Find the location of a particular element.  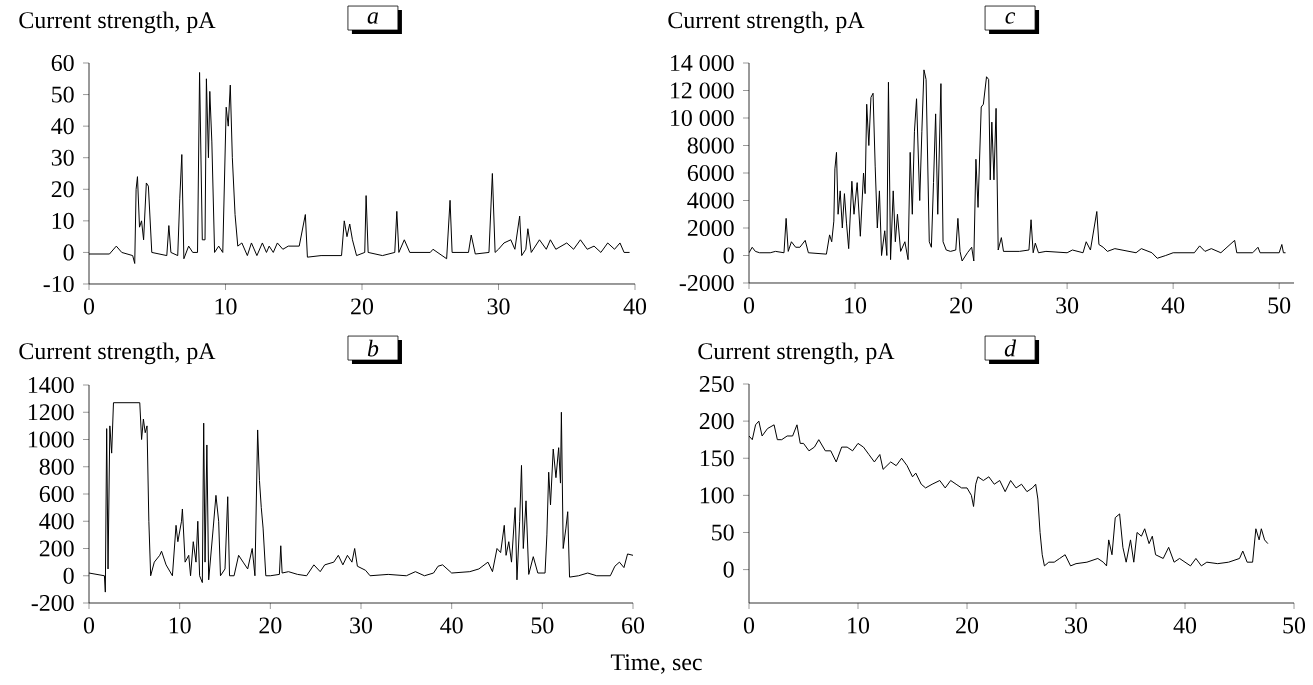

y-tick-label: 2000 is located at coordinates (710, 228).